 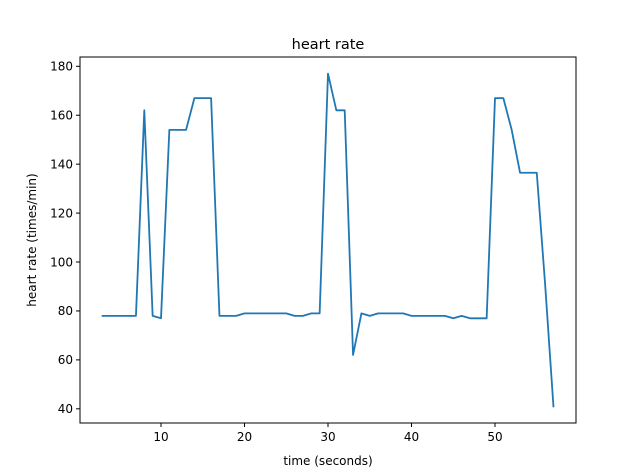 I want to click on x-axis-label: time (seconds), so click(x=327, y=461).